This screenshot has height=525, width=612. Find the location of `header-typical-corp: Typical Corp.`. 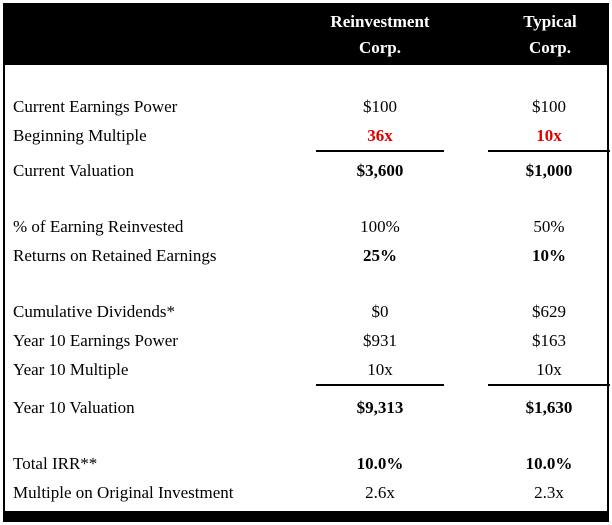

header-typical-corp: Typical Corp. is located at coordinates (540, 35).